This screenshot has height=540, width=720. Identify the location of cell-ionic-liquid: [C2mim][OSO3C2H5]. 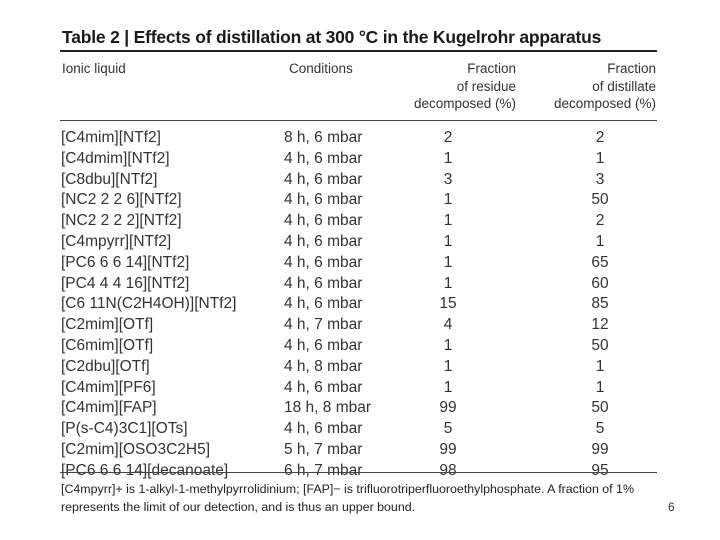
(136, 449).